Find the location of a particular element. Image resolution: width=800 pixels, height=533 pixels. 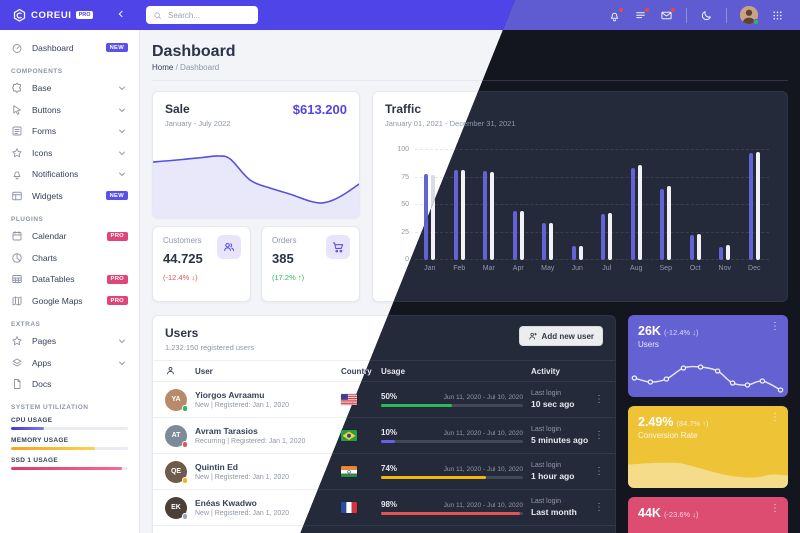

breadcrumb: Home / Dashboard is located at coordinates (470, 72).